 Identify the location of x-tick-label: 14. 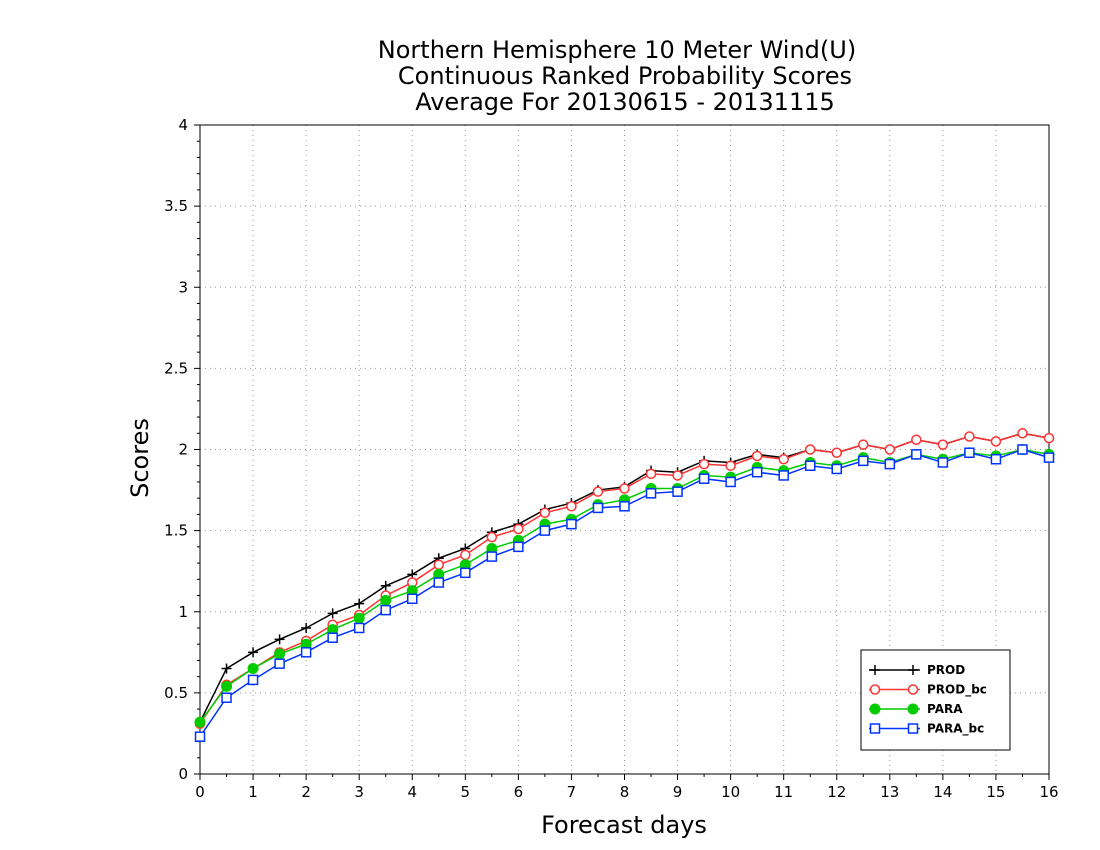
(942, 792).